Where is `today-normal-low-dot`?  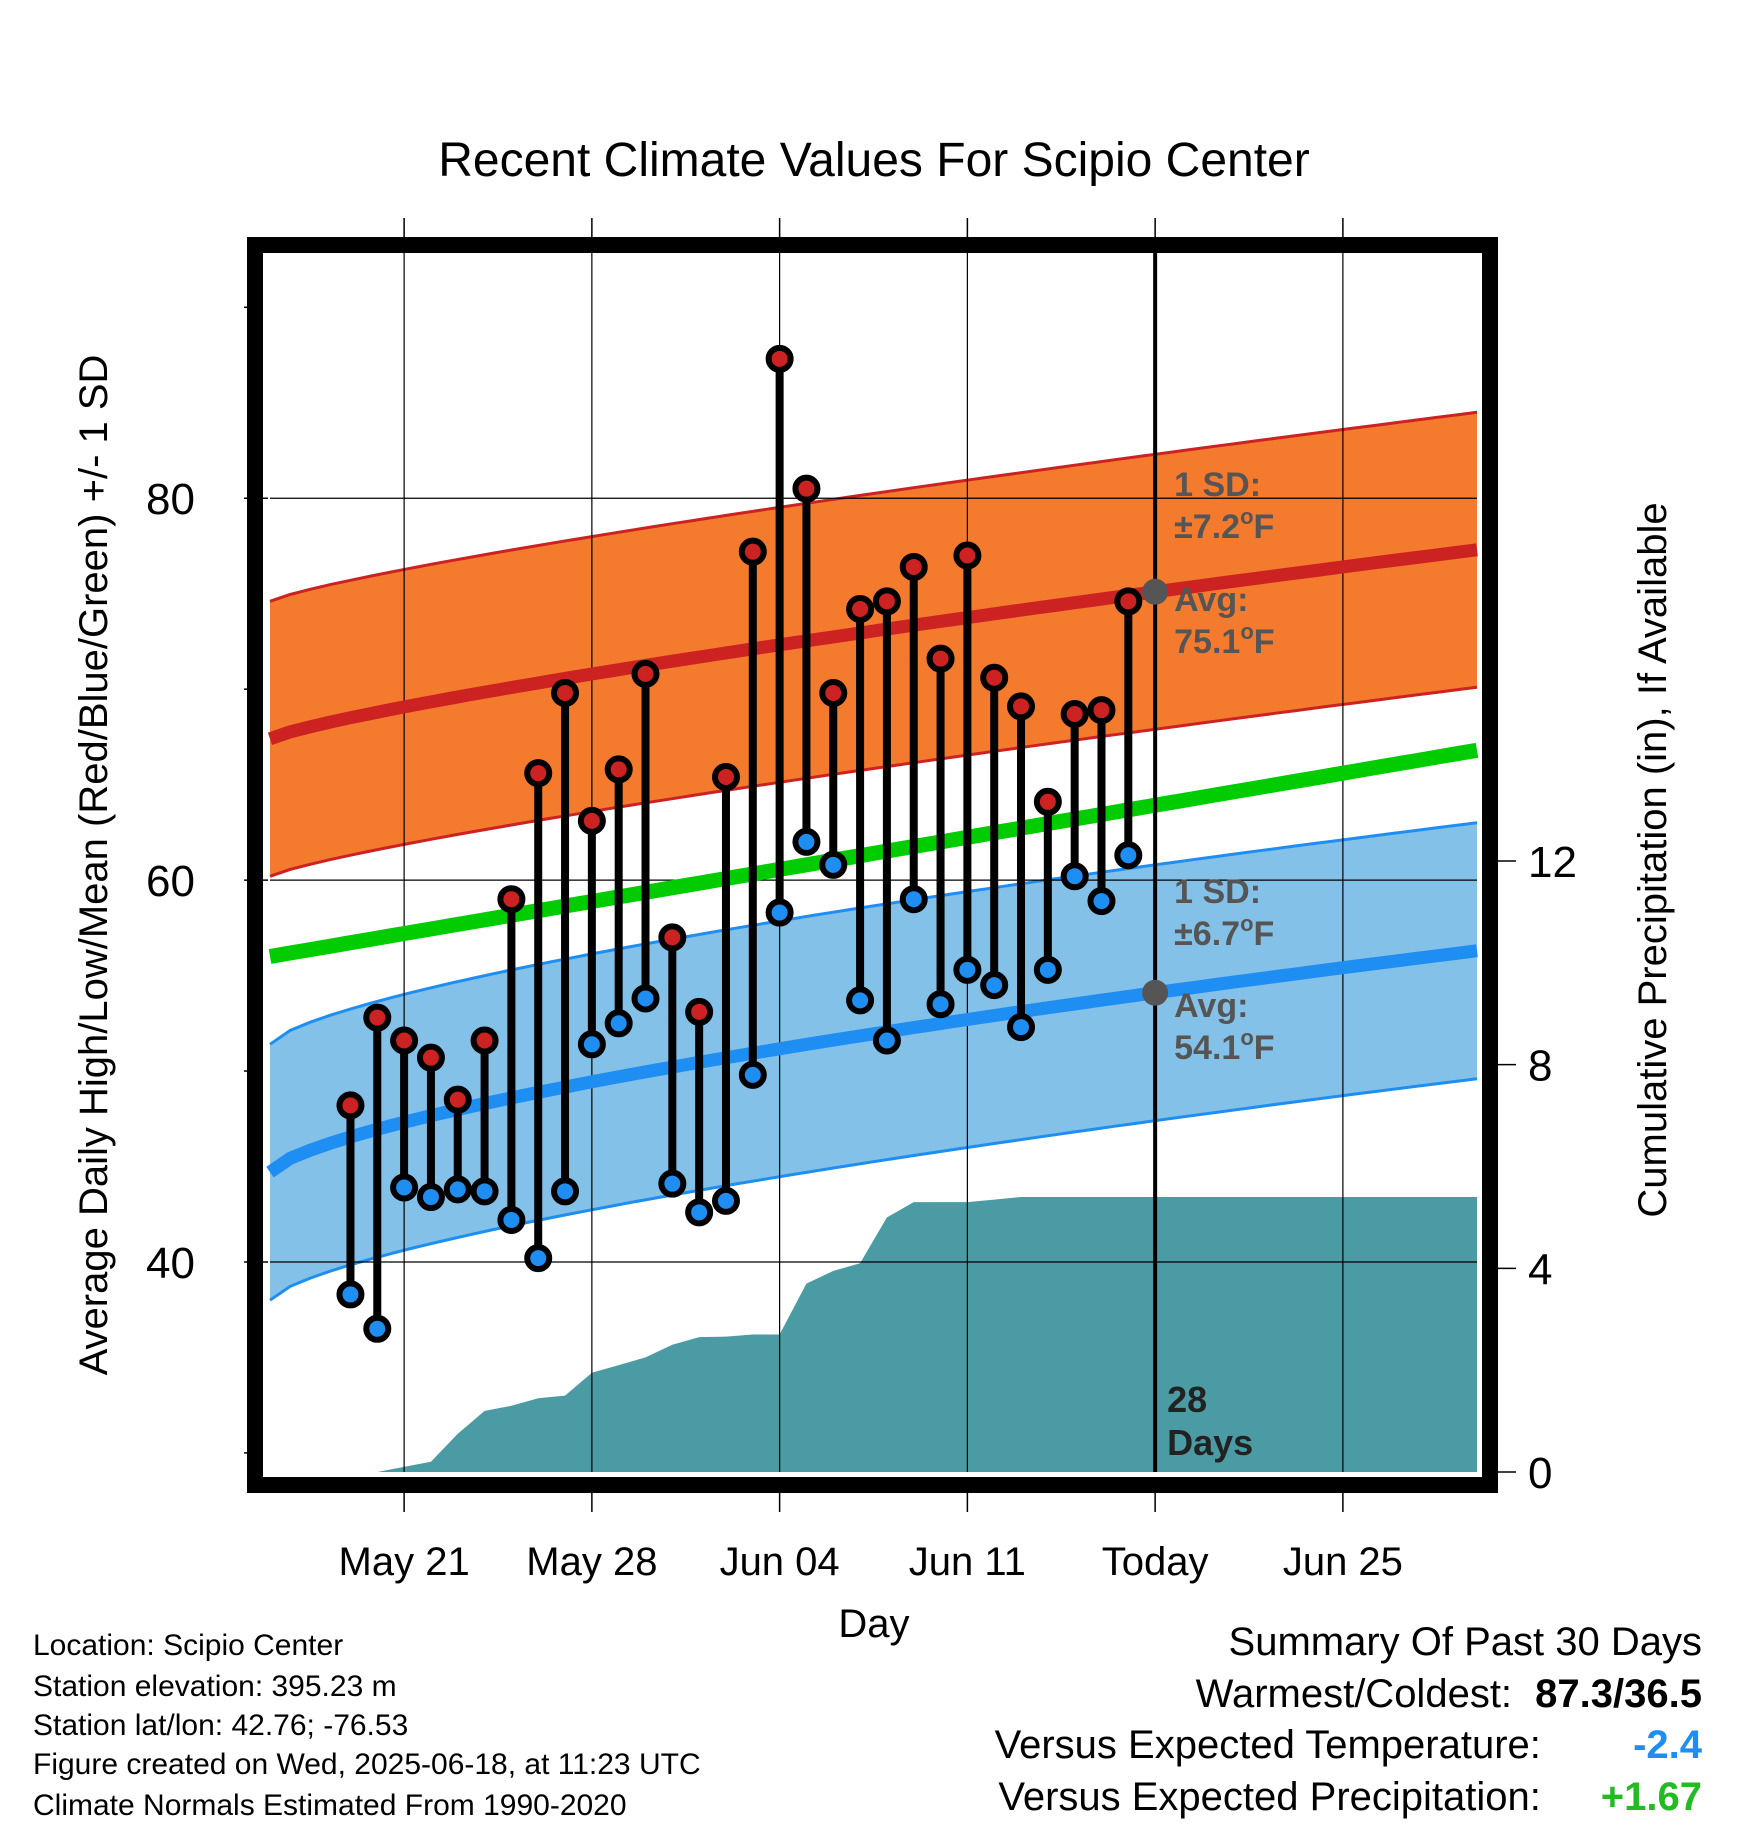
today-normal-low-dot is located at coordinates (1155, 992).